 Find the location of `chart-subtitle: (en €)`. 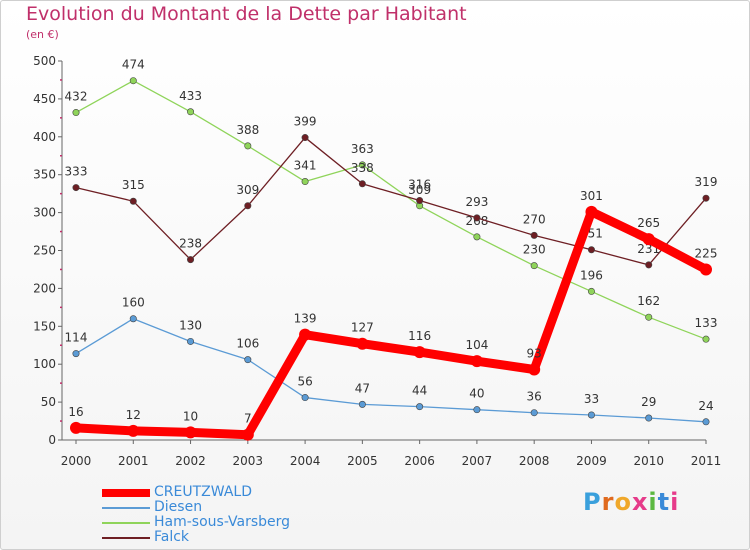

chart-subtitle: (en €) is located at coordinates (42, 34).